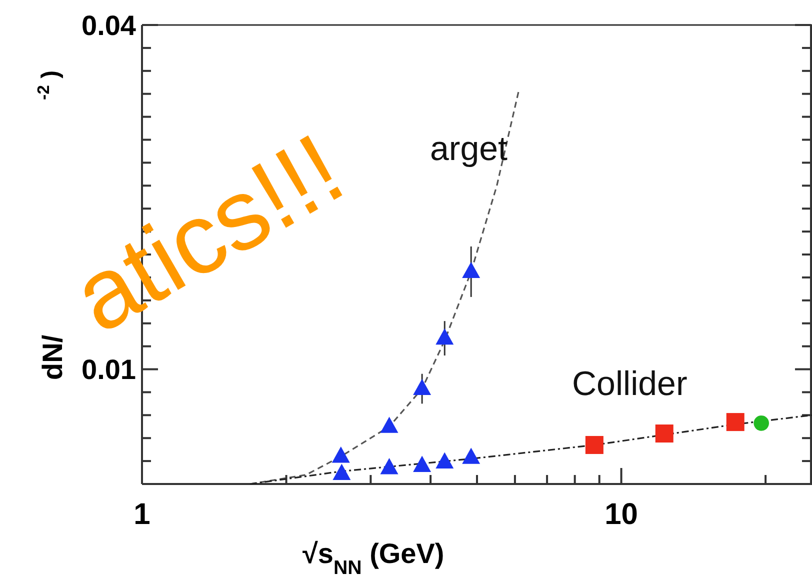  What do you see at coordinates (109, 25) in the screenshot?
I see `y-tick-label: 0.04` at bounding box center [109, 25].